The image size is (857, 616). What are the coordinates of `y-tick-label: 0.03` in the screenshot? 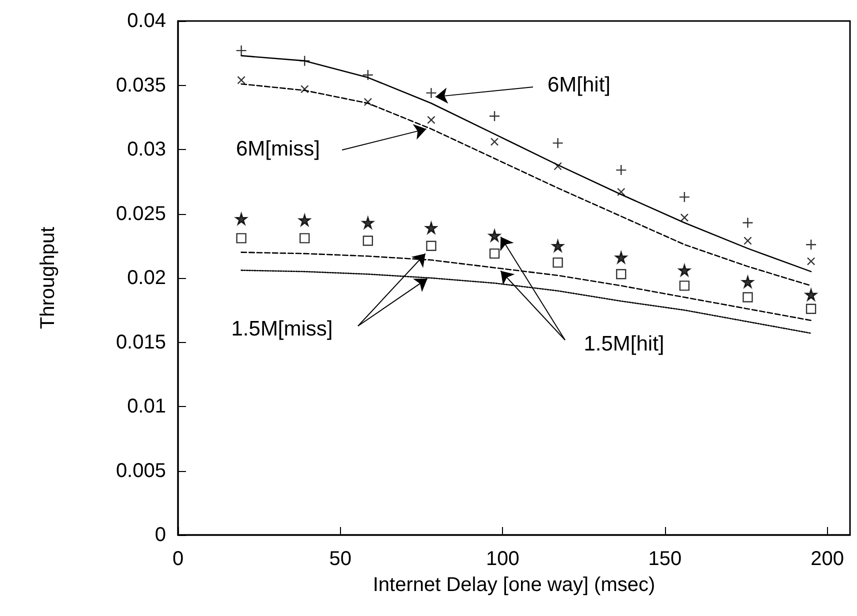 It's located at (146, 149).